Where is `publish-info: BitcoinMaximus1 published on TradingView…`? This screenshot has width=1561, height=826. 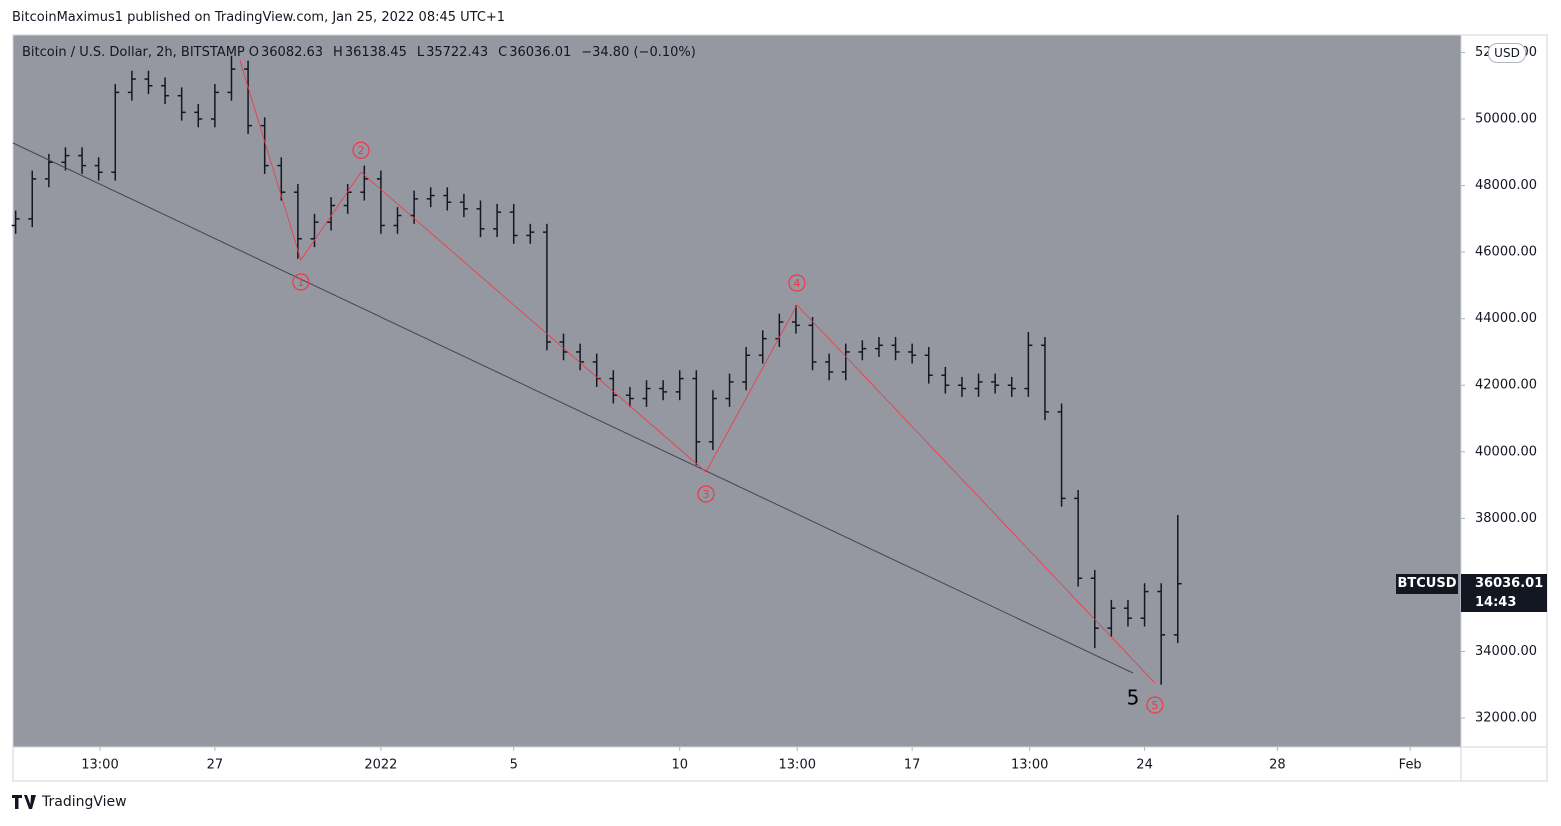
publish-info: BitcoinMaximus1 published on TradingView… is located at coordinates (259, 17).